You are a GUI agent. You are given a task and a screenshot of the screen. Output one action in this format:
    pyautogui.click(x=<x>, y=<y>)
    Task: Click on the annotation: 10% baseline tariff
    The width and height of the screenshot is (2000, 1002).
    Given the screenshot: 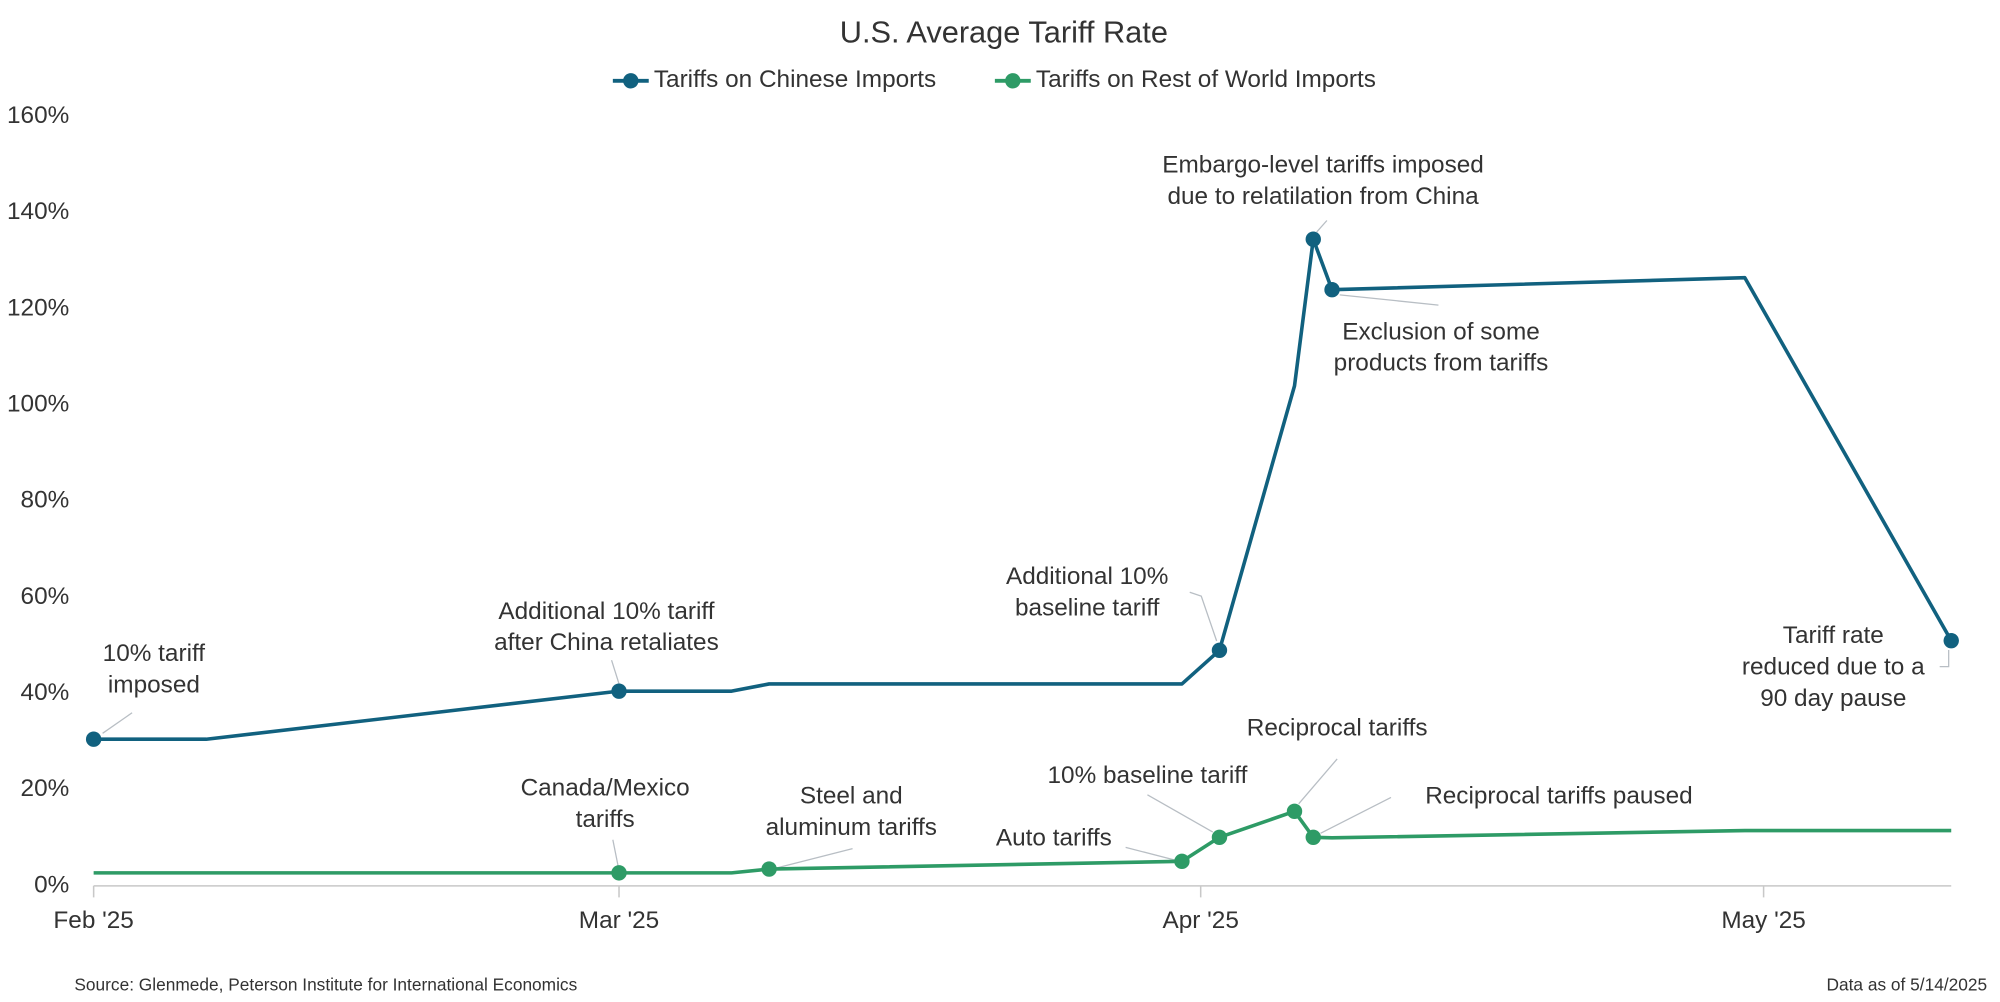 What is the action you would take?
    pyautogui.click(x=1148, y=775)
    